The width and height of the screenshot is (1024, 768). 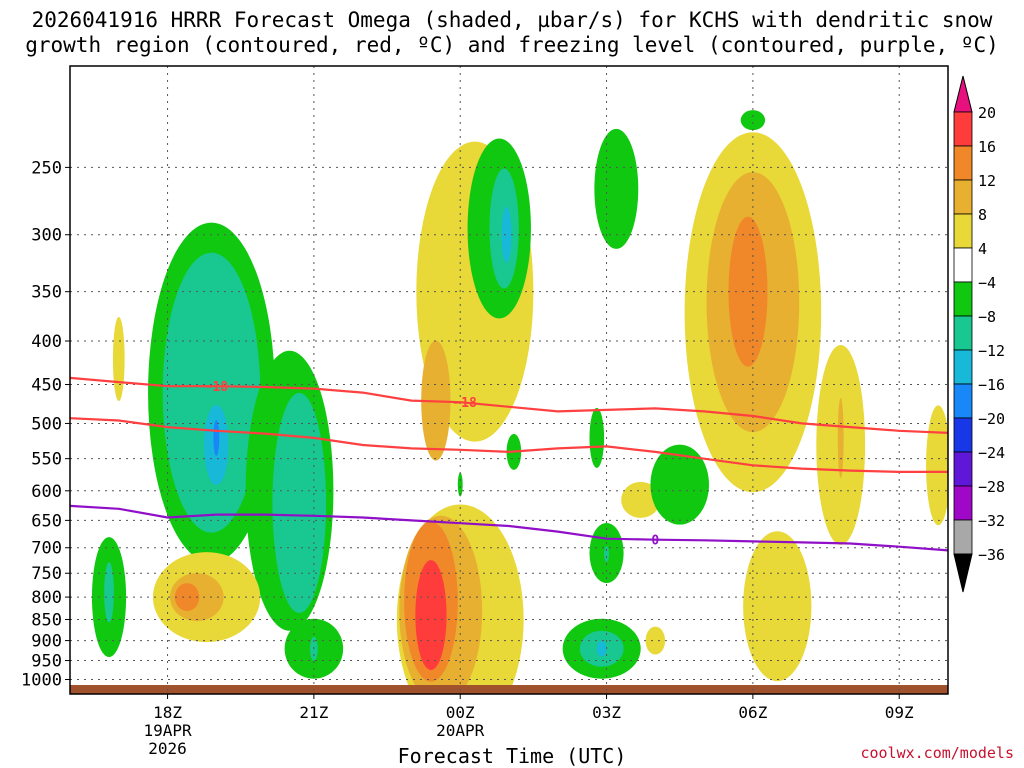 What do you see at coordinates (46, 236) in the screenshot?
I see `y-tick-label: 300` at bounding box center [46, 236].